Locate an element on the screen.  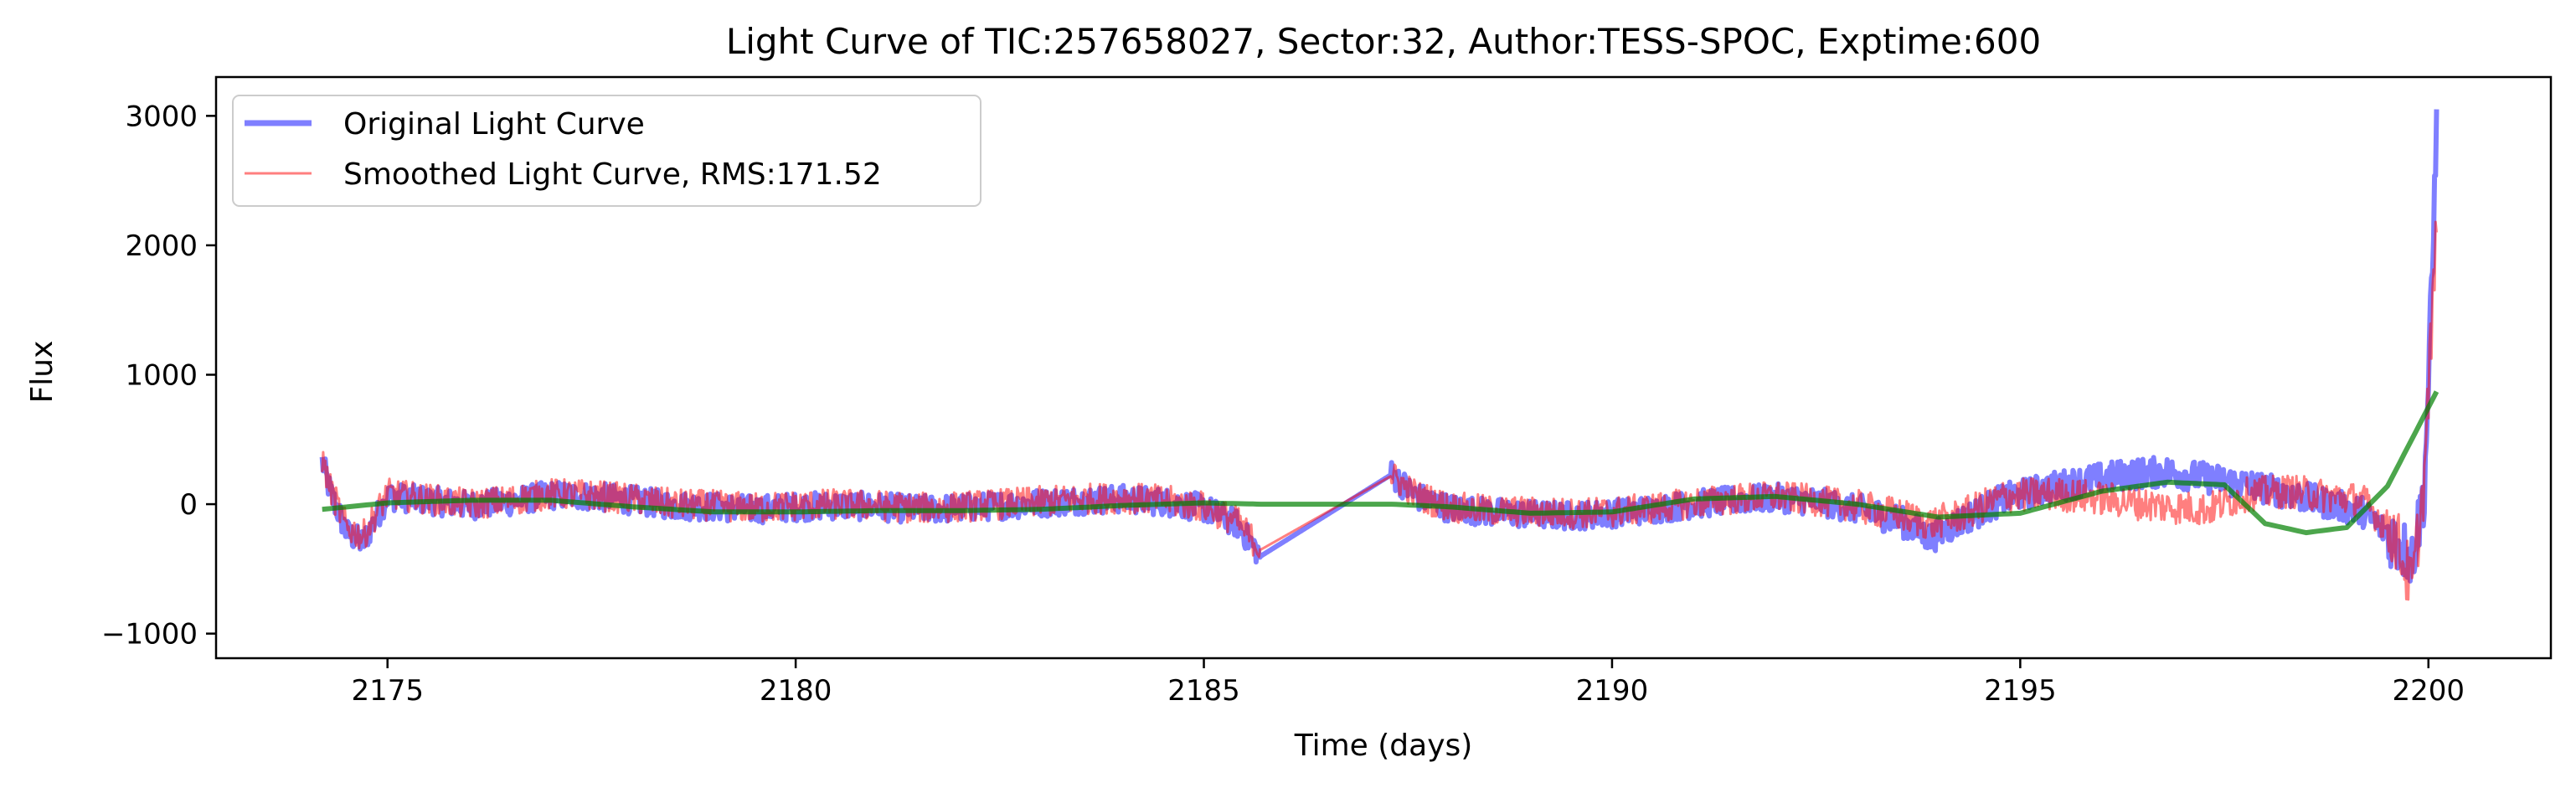
y-tick-label: 1000 is located at coordinates (161, 376).